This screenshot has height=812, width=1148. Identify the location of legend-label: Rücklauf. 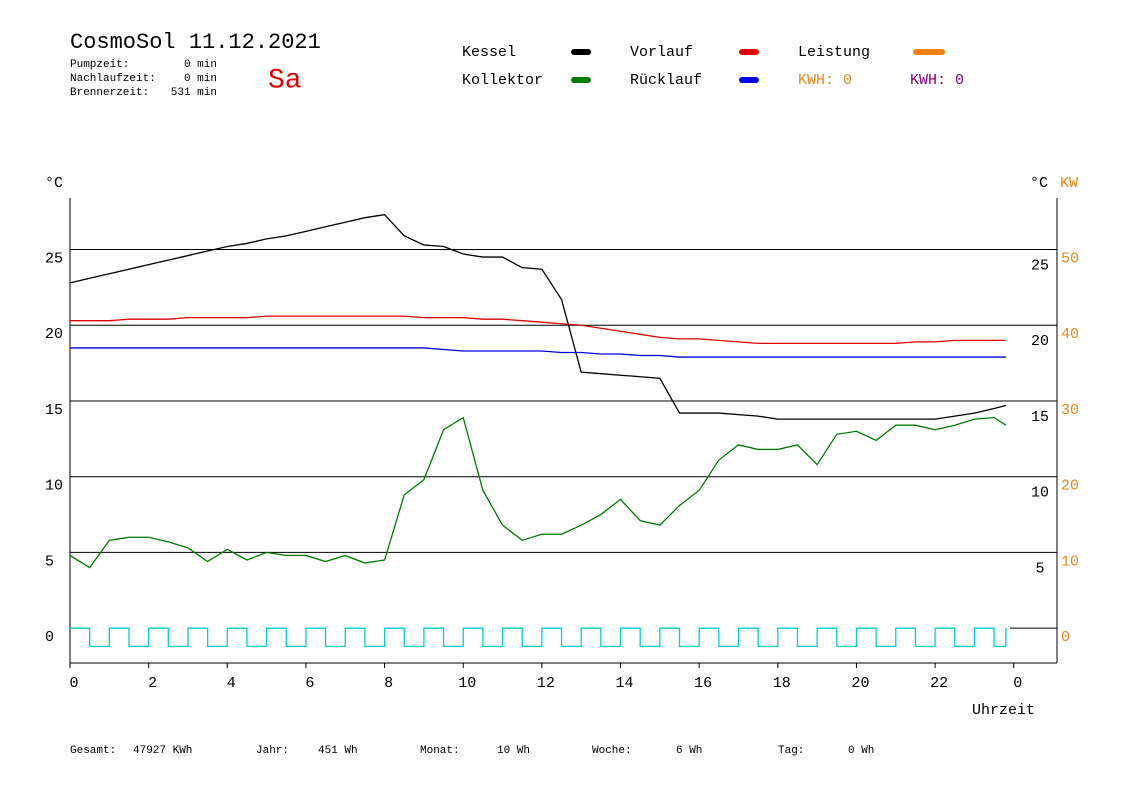
(666, 80).